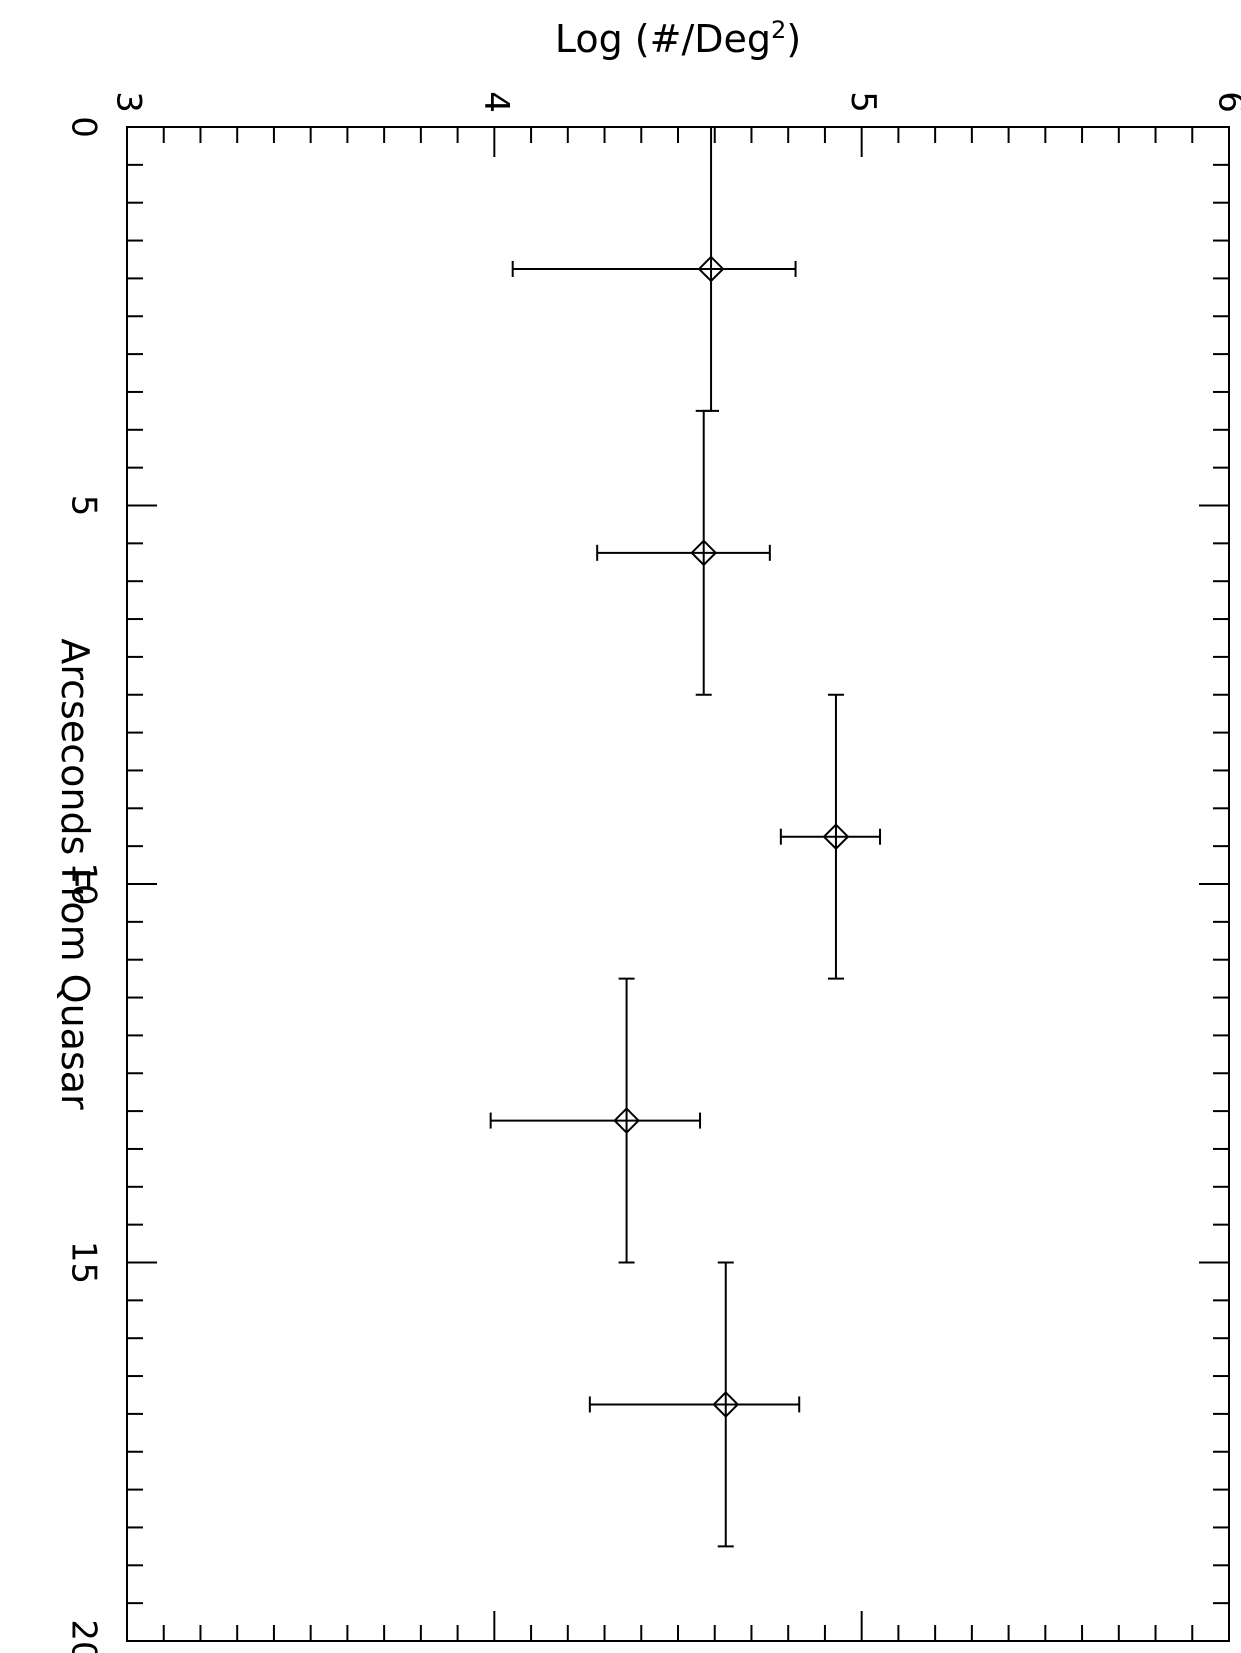 The height and width of the screenshot is (1653, 1241). Describe the element at coordinates (678, 38) in the screenshot. I see `y-axis-title: Log (#/Deg2)` at that location.